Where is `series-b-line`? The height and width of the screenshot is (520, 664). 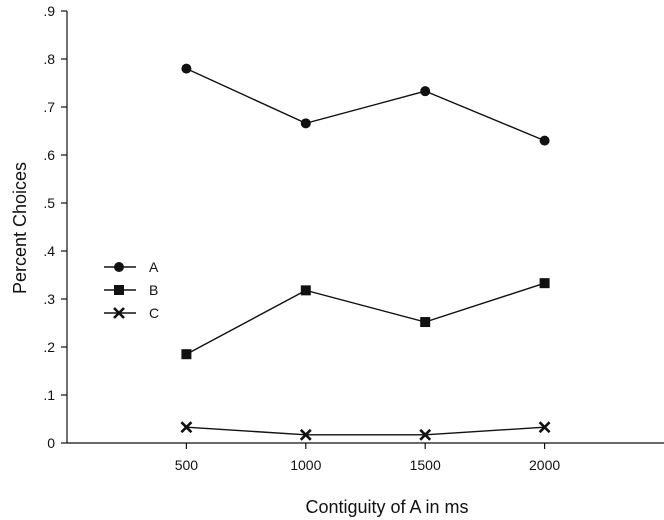
series-b-line is located at coordinates (365, 318).